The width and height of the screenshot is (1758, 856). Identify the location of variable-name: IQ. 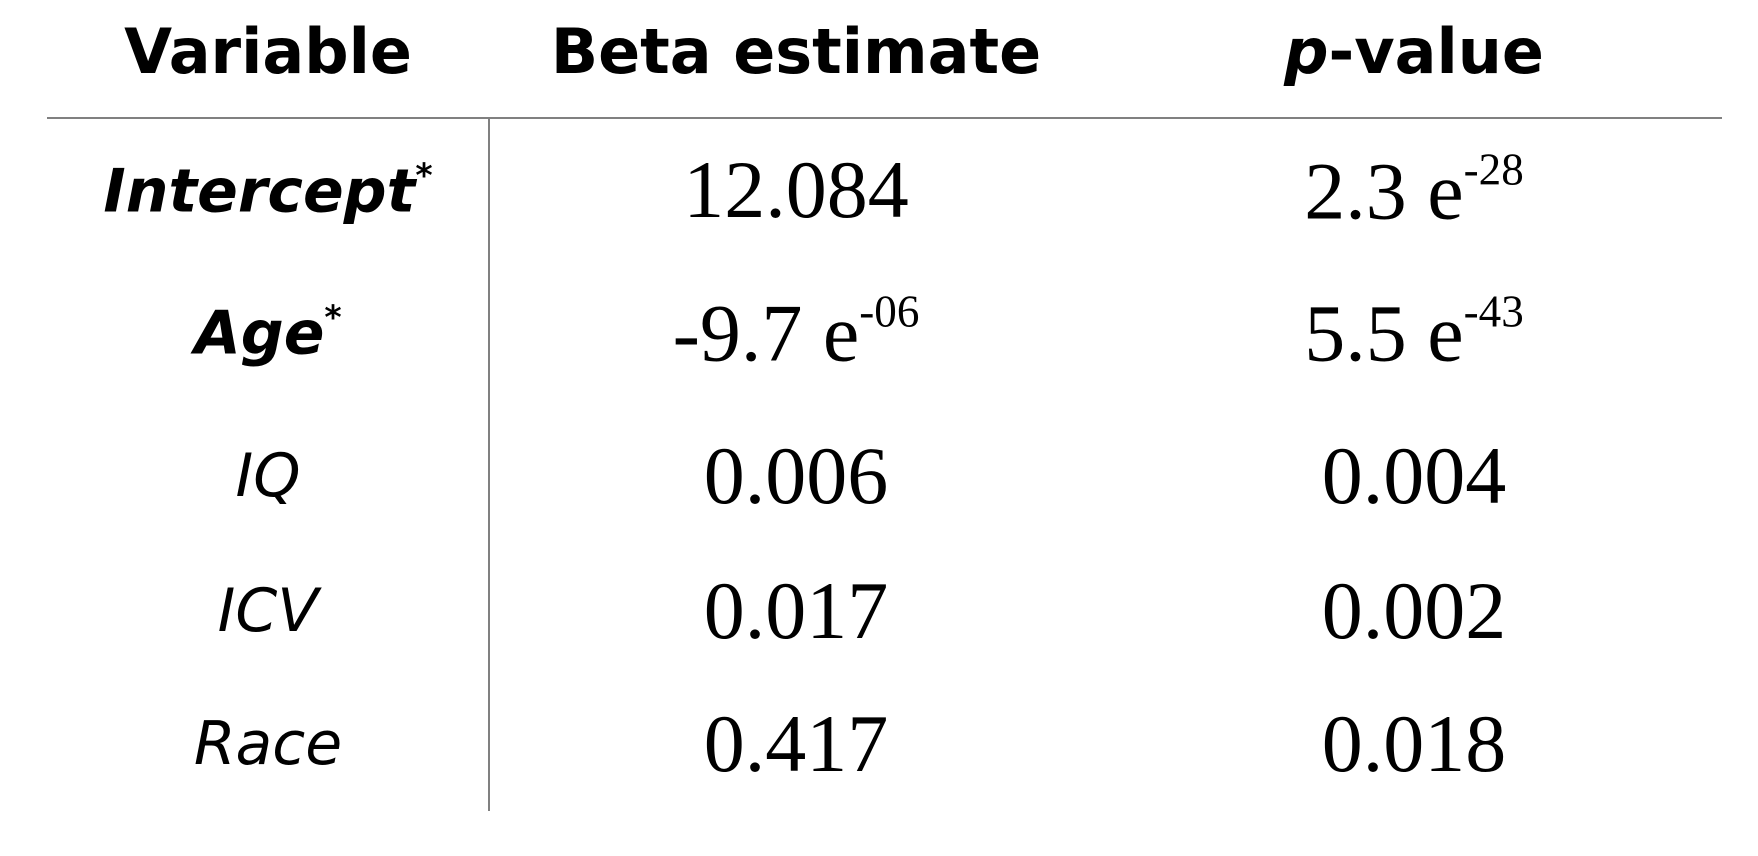
(268, 476).